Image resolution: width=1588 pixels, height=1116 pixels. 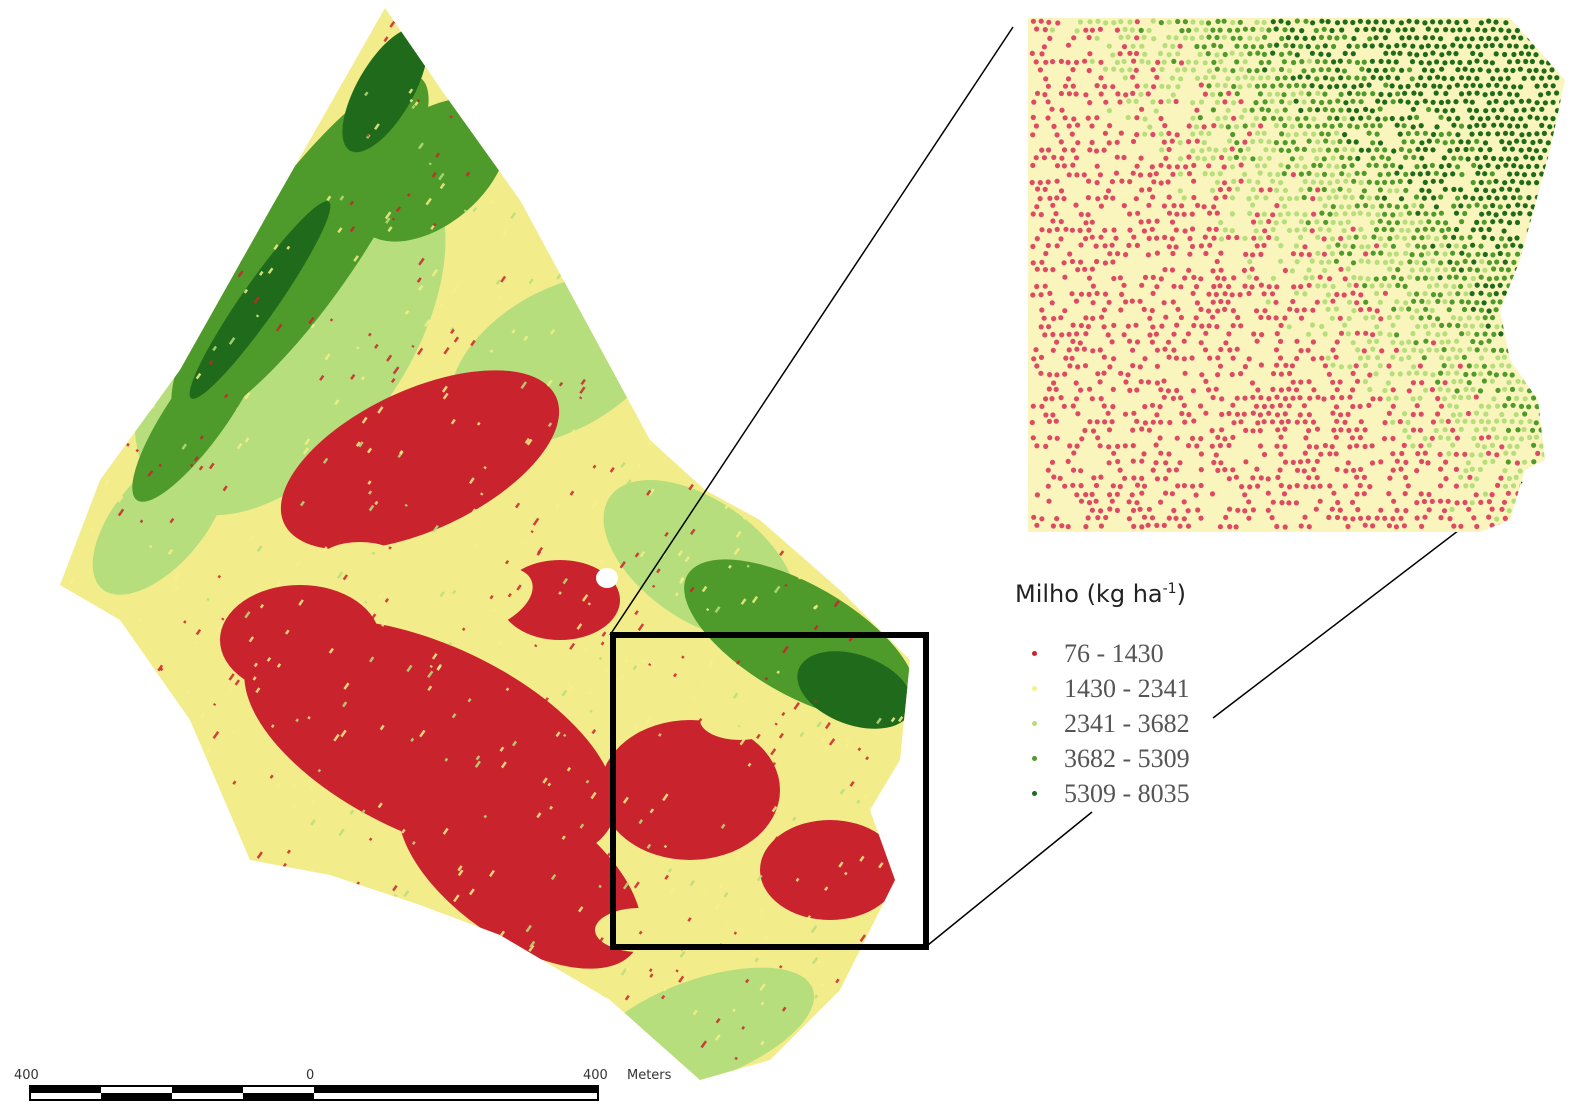 I want to click on legend-item: 5309 - 8035, so click(x=1145, y=793).